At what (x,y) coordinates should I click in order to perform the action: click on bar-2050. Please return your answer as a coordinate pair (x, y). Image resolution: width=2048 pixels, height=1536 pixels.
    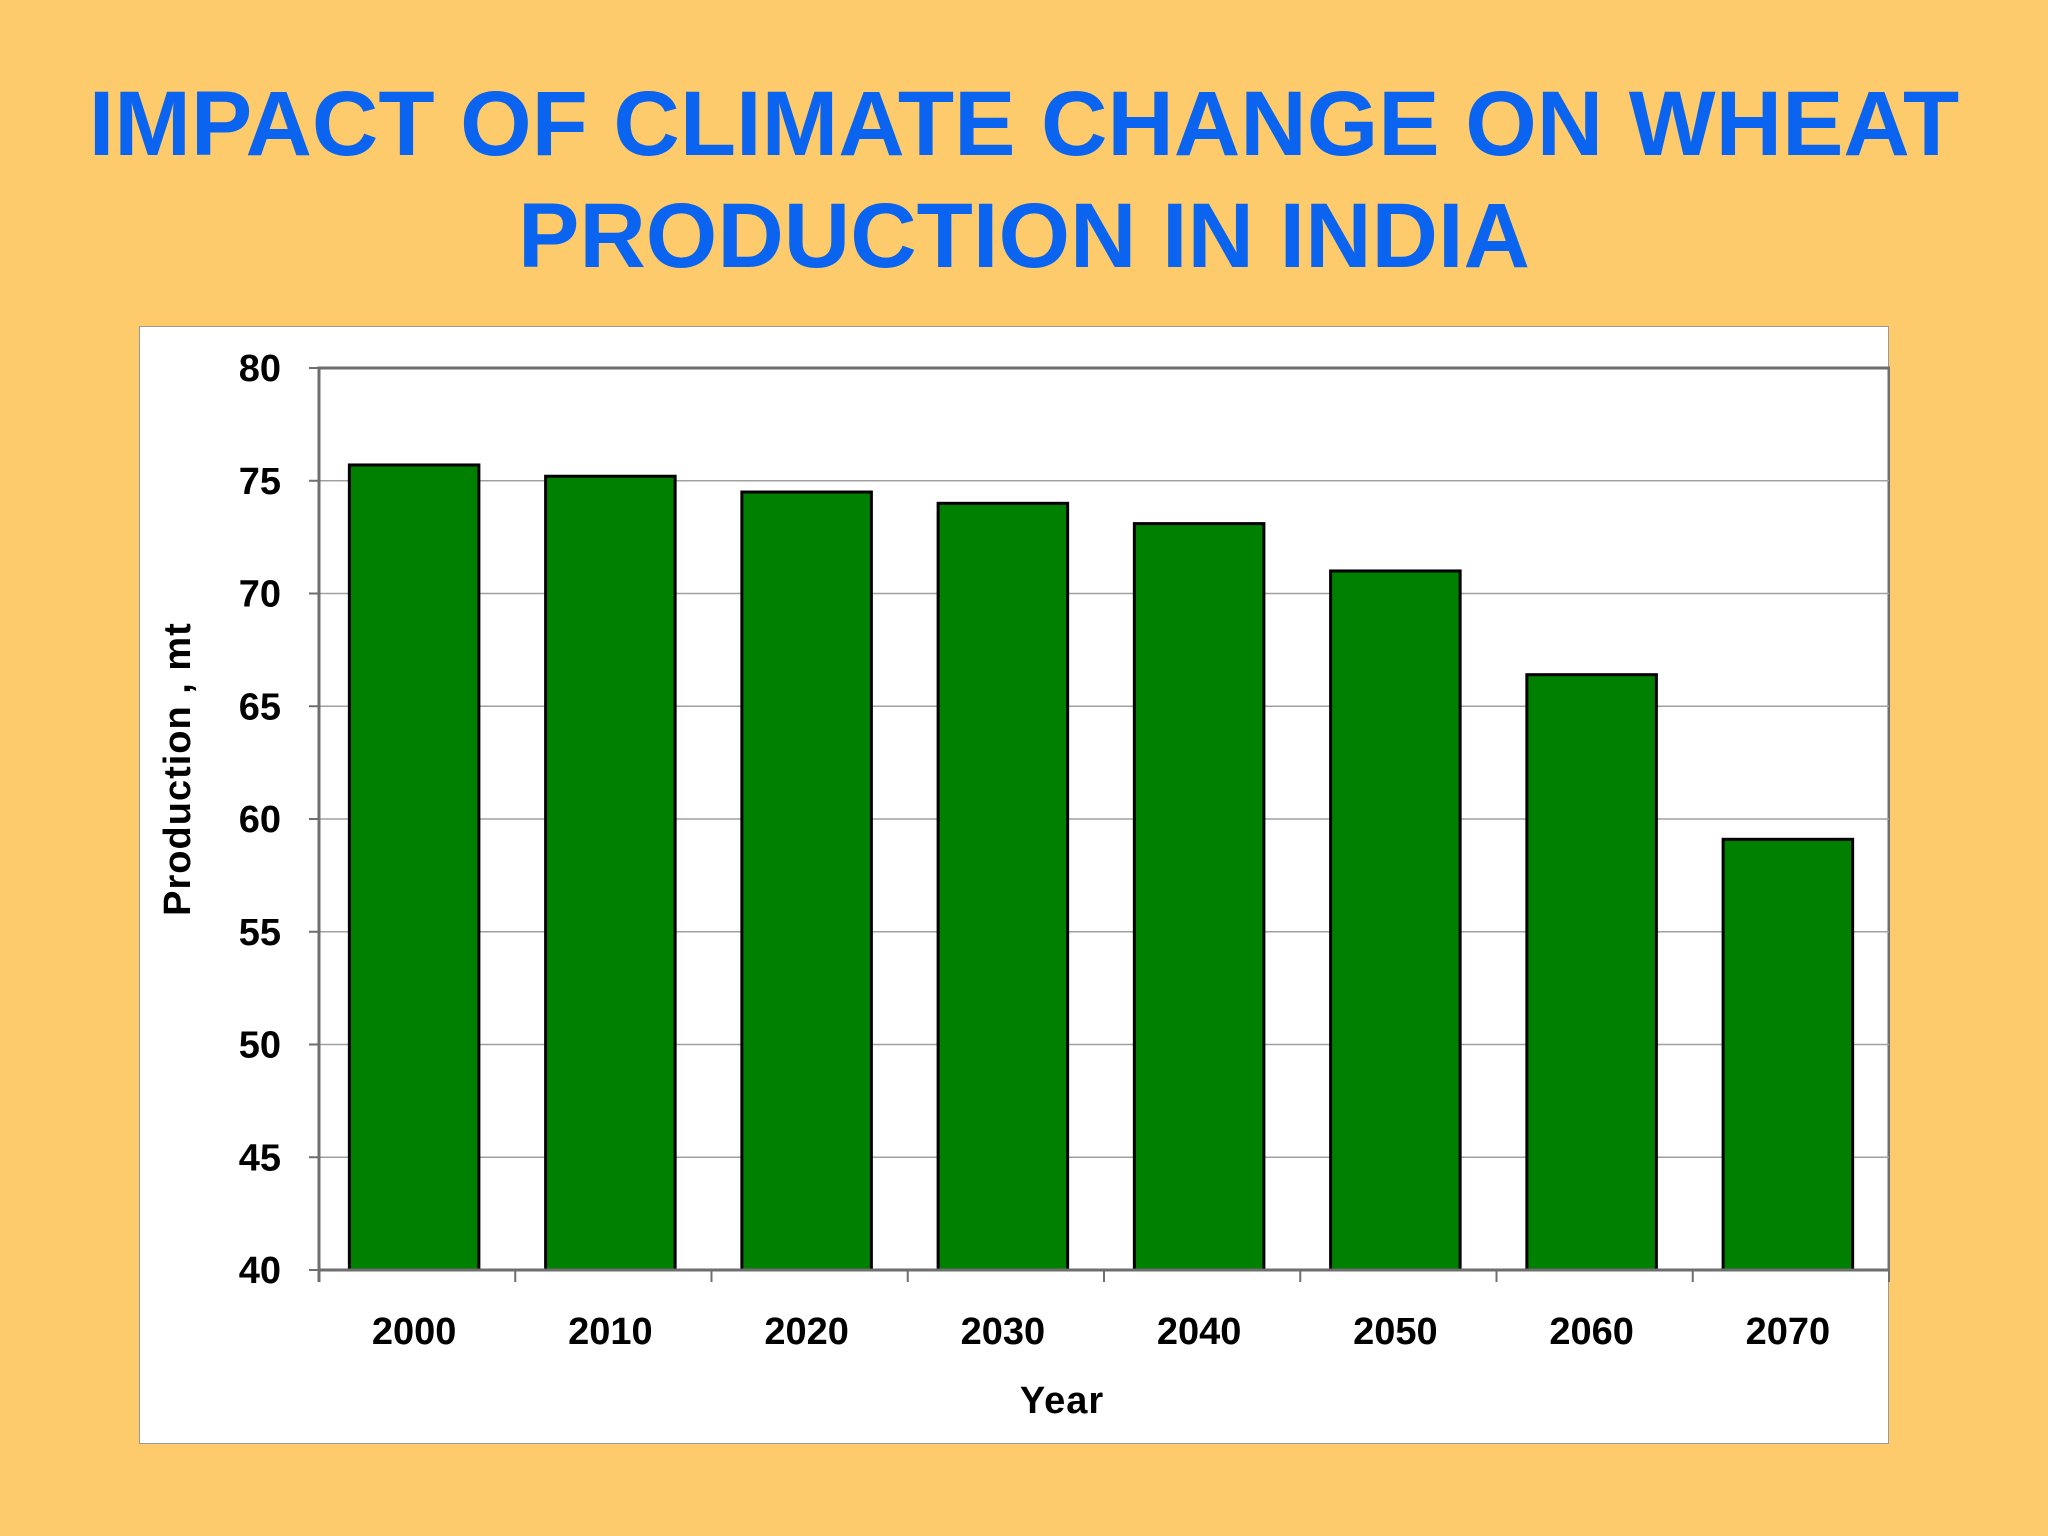
    Looking at the image, I should click on (1395, 920).